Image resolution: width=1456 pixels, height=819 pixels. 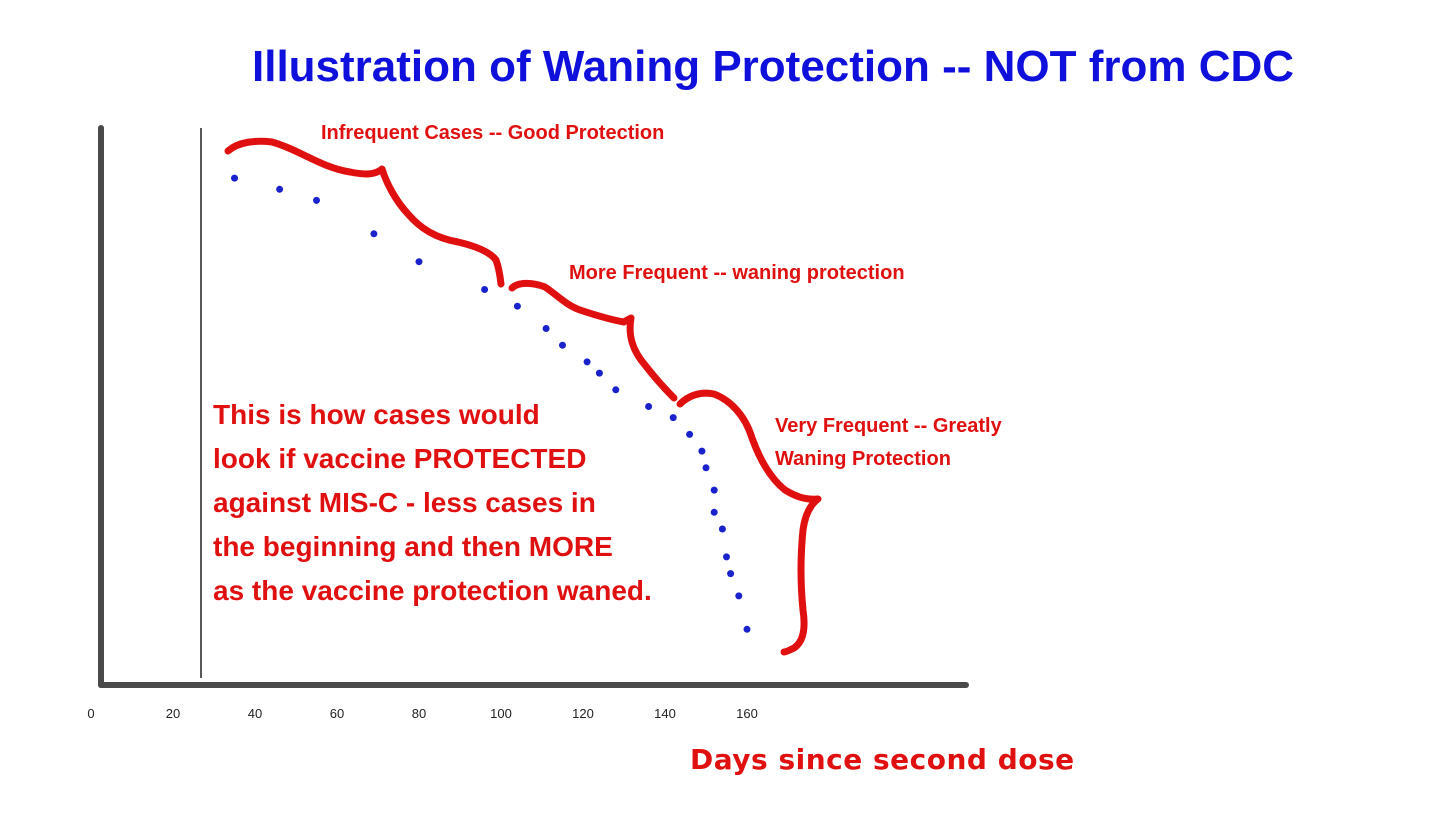 I want to click on note-line-1: This is how cases would, so click(x=376, y=414).